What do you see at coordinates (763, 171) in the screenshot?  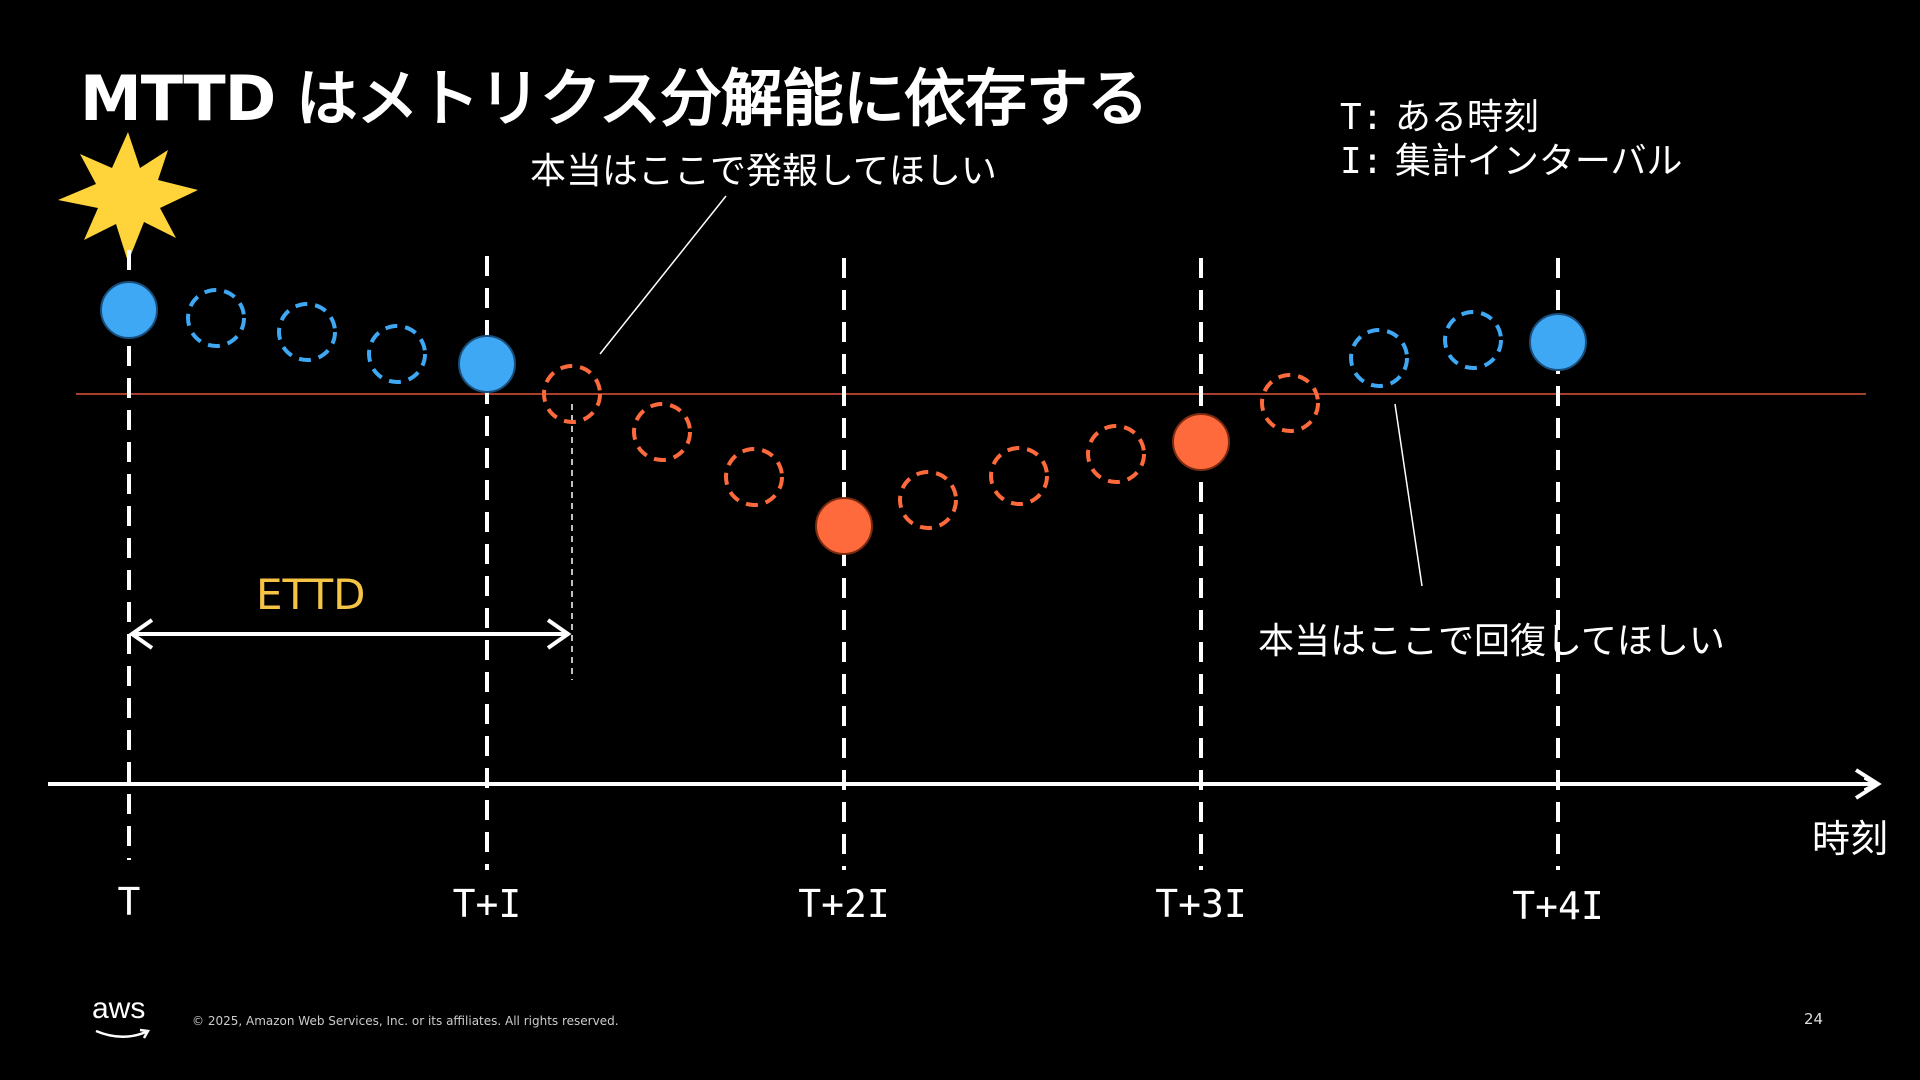 I see `annotation-alert: 本当はここで発報してほしい` at bounding box center [763, 171].